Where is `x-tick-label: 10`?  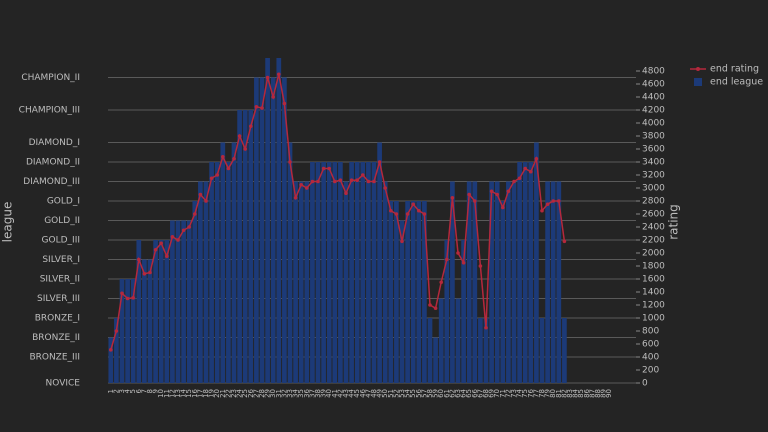 x-tick-label: 10 is located at coordinates (161, 393).